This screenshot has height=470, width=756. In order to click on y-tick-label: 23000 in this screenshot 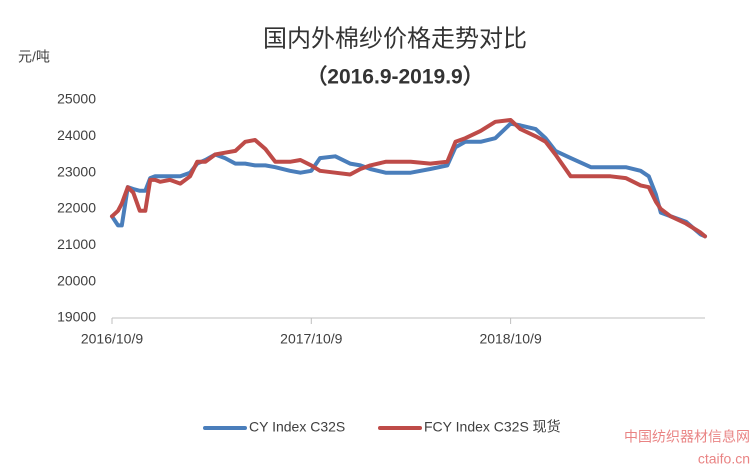, I will do `click(76, 171)`.